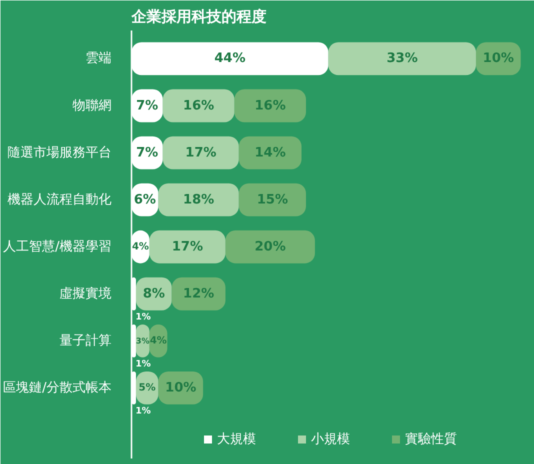 This screenshot has height=464, width=534. Describe the element at coordinates (86, 293) in the screenshot. I see `y-tick-label: 虛擬實境` at that location.